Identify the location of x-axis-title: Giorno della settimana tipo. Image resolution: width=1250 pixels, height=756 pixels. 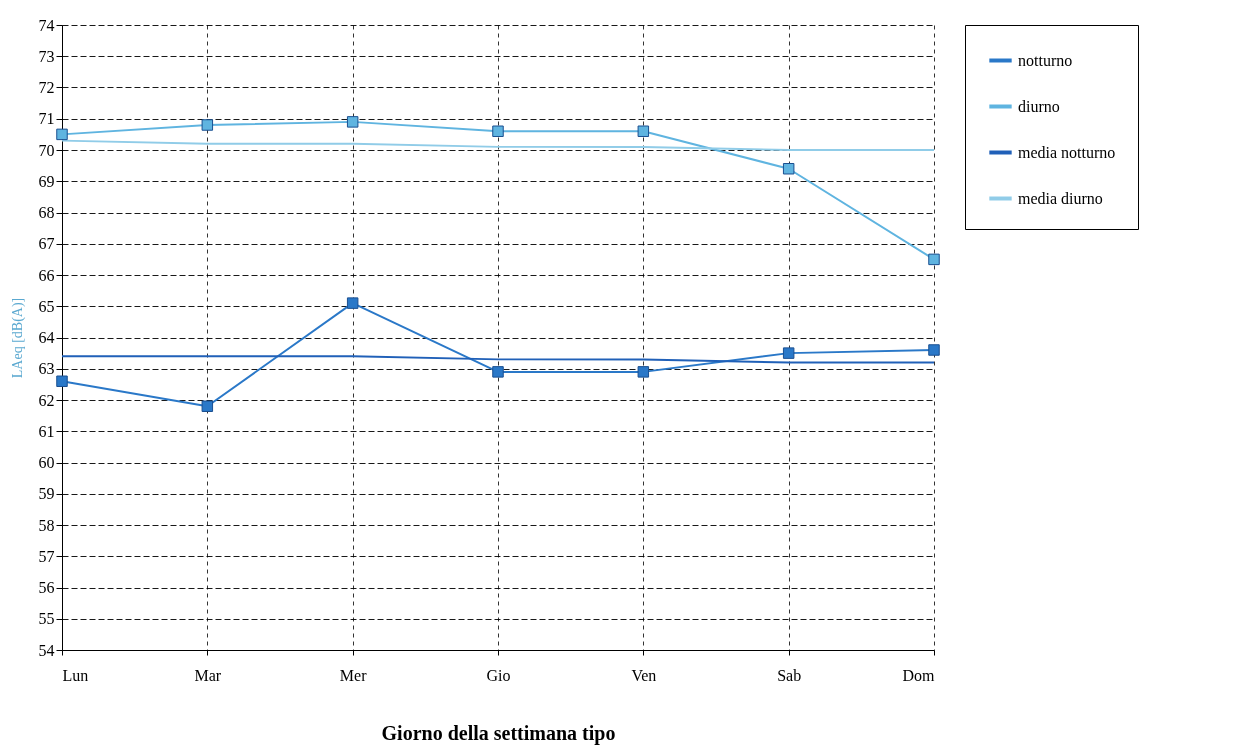
(498, 733).